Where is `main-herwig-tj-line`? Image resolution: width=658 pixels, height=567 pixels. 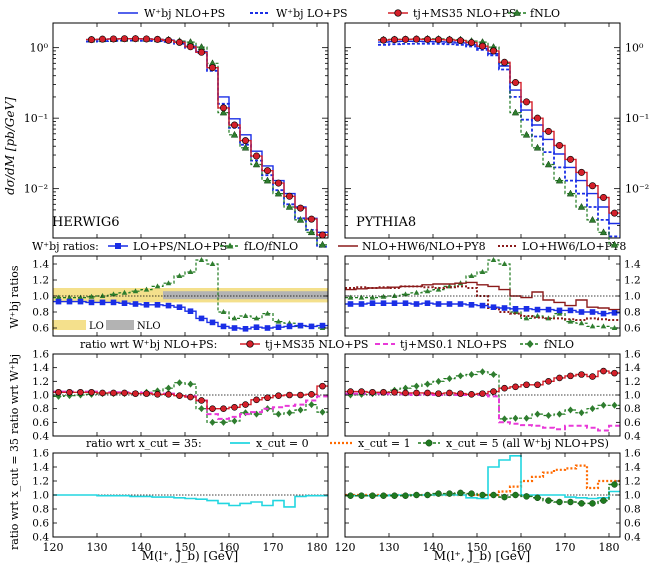
main-herwig-tj-line is located at coordinates (207, 137).